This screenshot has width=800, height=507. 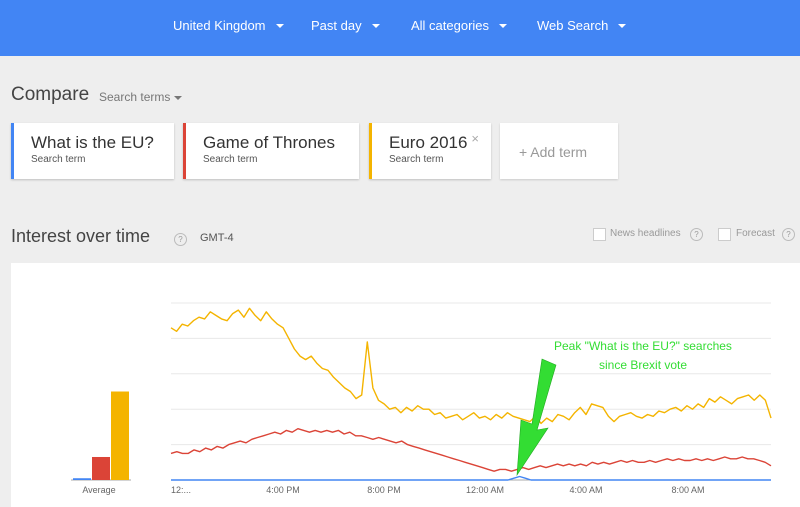 I want to click on term-name: What is the EU?, so click(x=92, y=142).